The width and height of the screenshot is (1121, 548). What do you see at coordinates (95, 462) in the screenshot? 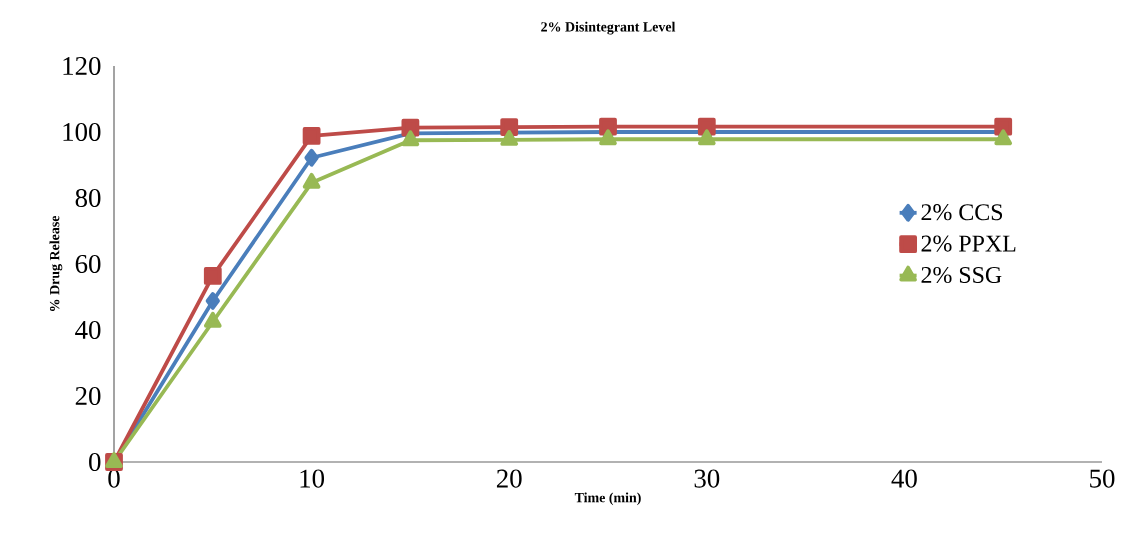
I see `y-tick-label: 0` at bounding box center [95, 462].